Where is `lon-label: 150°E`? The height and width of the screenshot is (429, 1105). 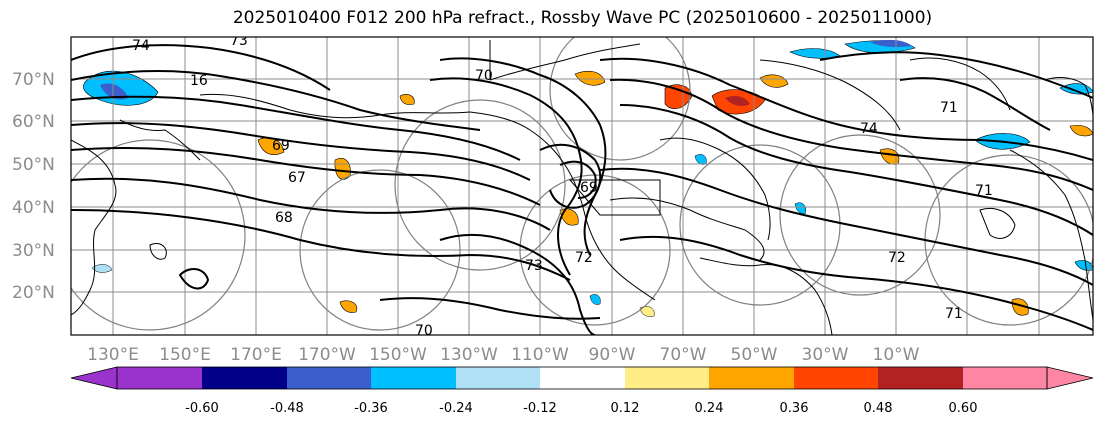
lon-label: 150°E is located at coordinates (185, 355).